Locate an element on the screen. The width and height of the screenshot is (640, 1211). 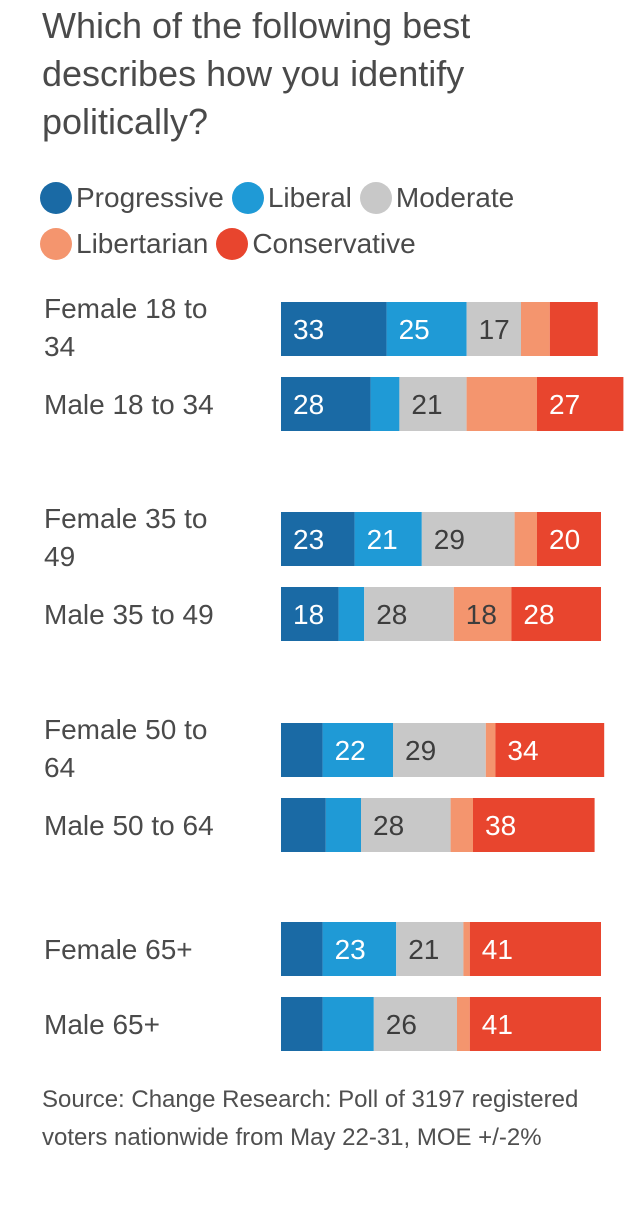
legend-item-conservative: Conservative is located at coordinates (316, 244).